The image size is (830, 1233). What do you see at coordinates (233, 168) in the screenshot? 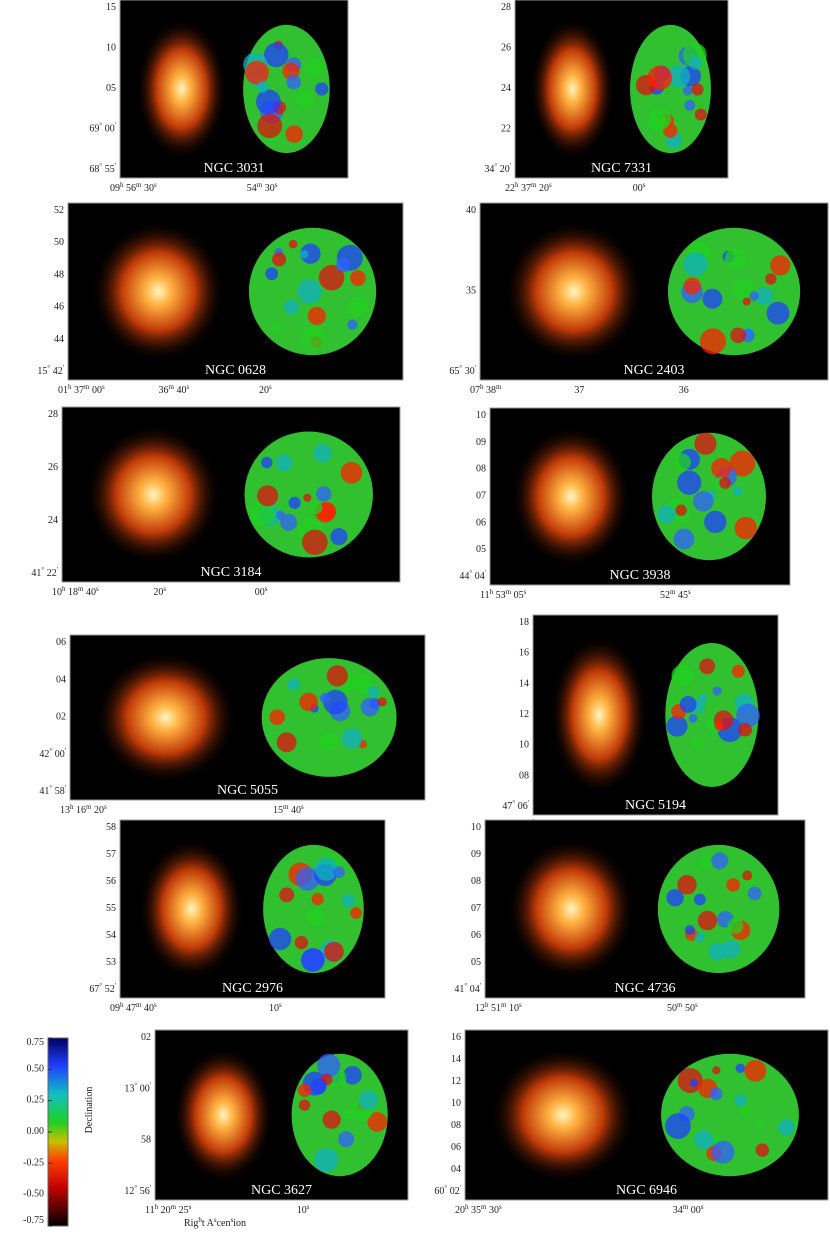
I see `panel-label: NGC 3031` at bounding box center [233, 168].